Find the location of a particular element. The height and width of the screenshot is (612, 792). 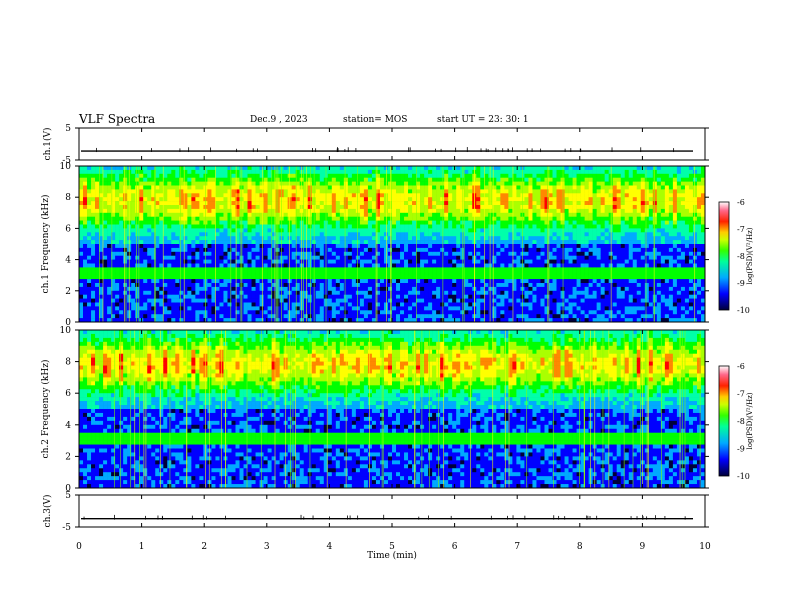

chart-title: VLF Spectra is located at coordinates (117, 119).